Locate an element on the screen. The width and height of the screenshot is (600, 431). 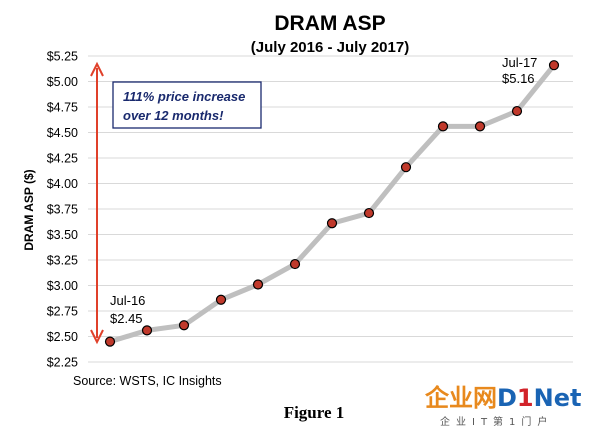
price-increase-arrow is located at coordinates (97, 203).